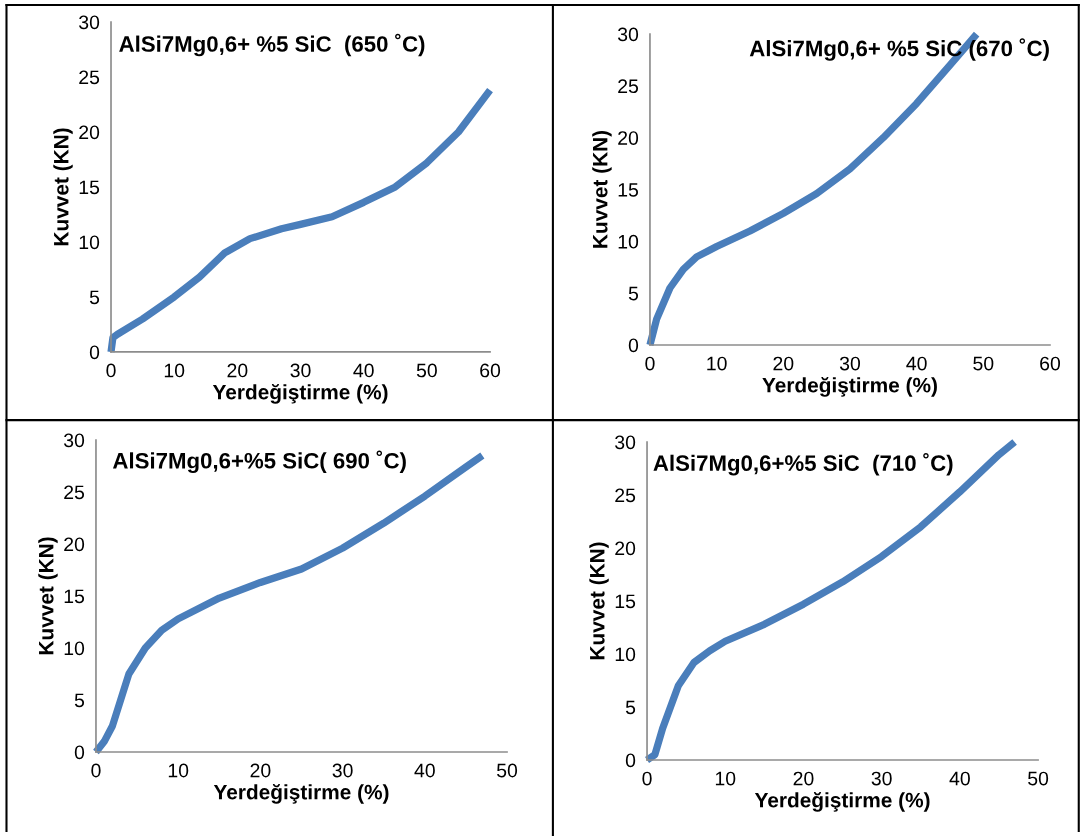 This screenshot has width=1082, height=836. Describe the element at coordinates (803, 464) in the screenshot. I see `text: AlSi7Mg0,6+%5 SiC (710 ˚C)` at that location.